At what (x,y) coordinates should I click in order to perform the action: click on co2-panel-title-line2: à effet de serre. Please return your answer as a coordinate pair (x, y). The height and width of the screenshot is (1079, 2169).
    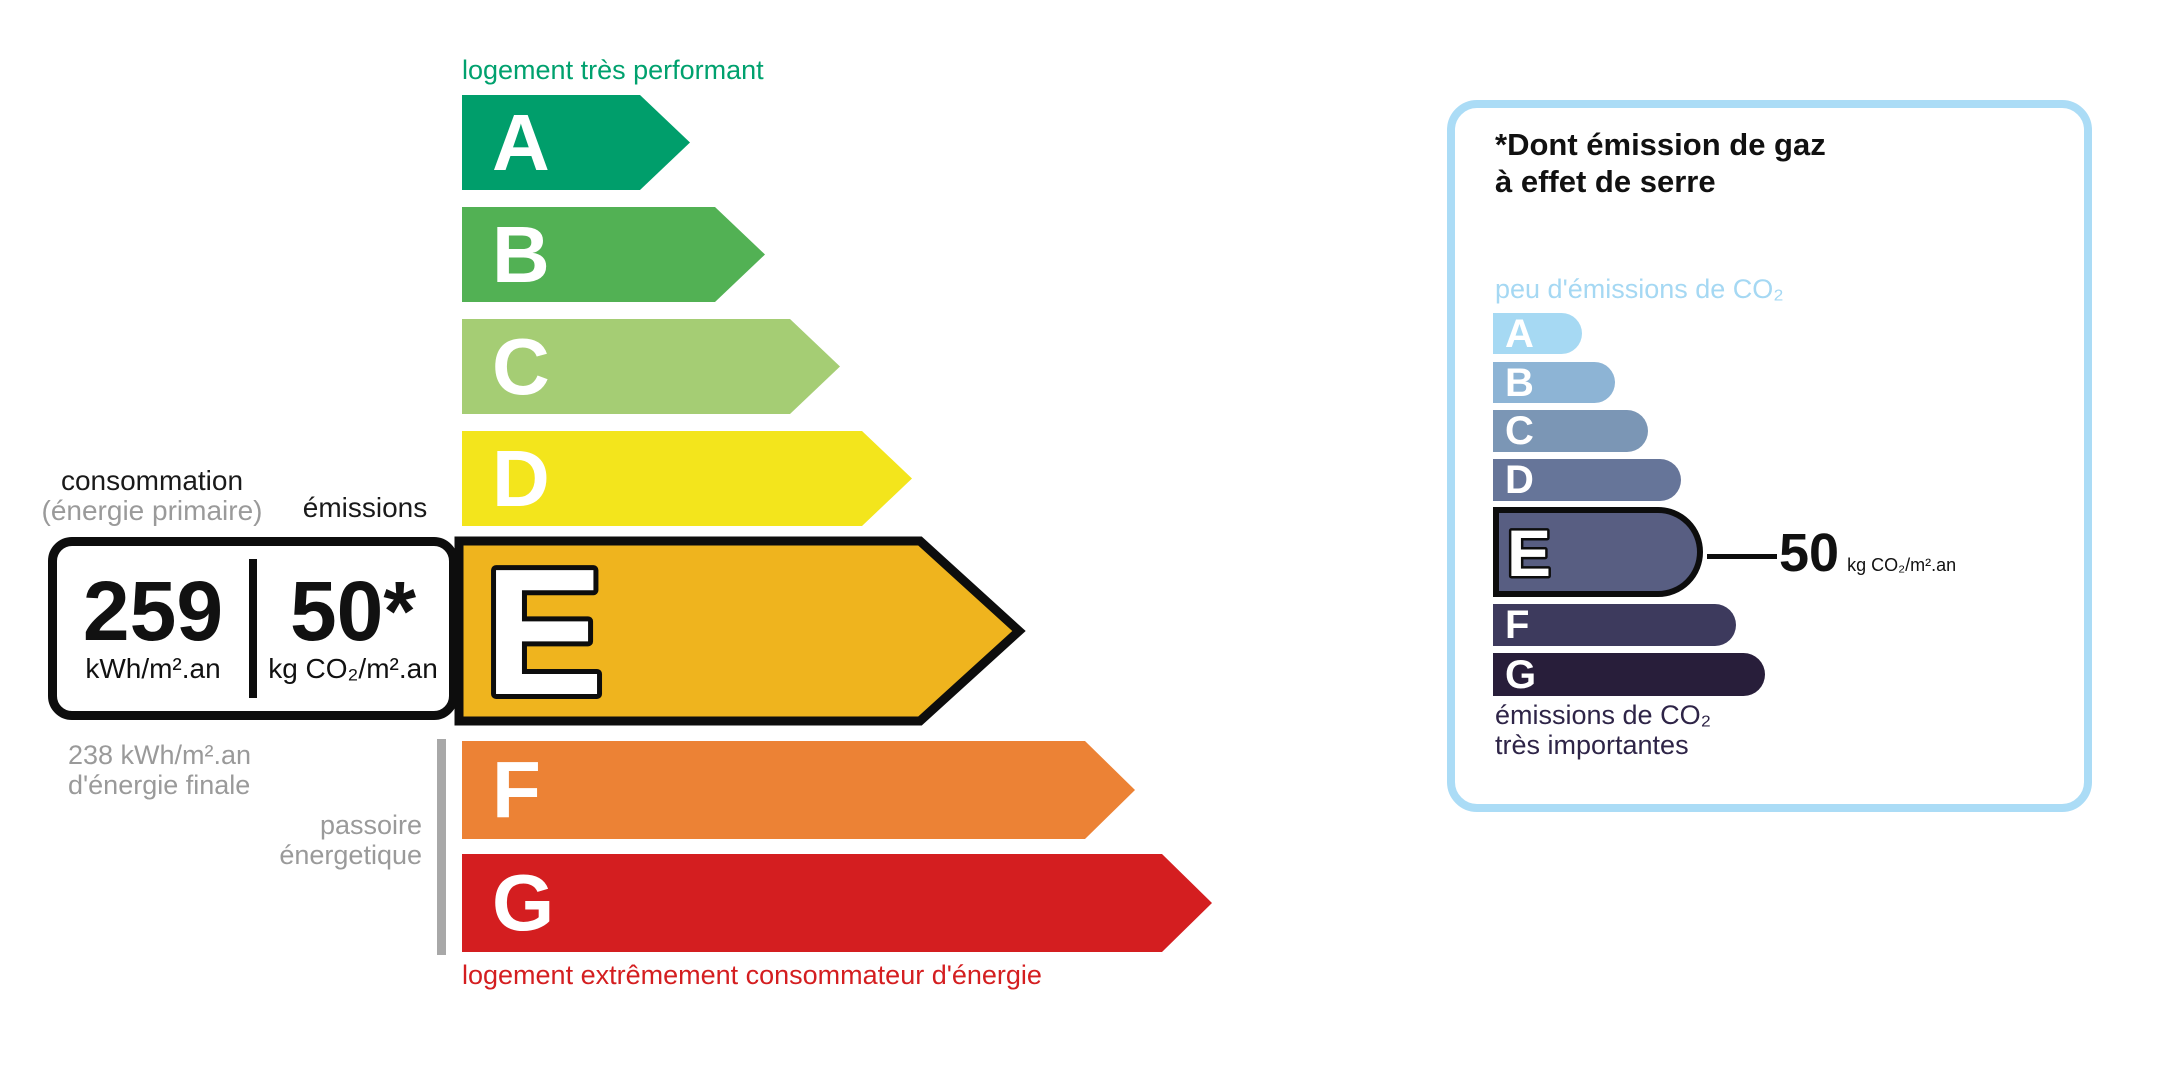
    Looking at the image, I should click on (1605, 181).